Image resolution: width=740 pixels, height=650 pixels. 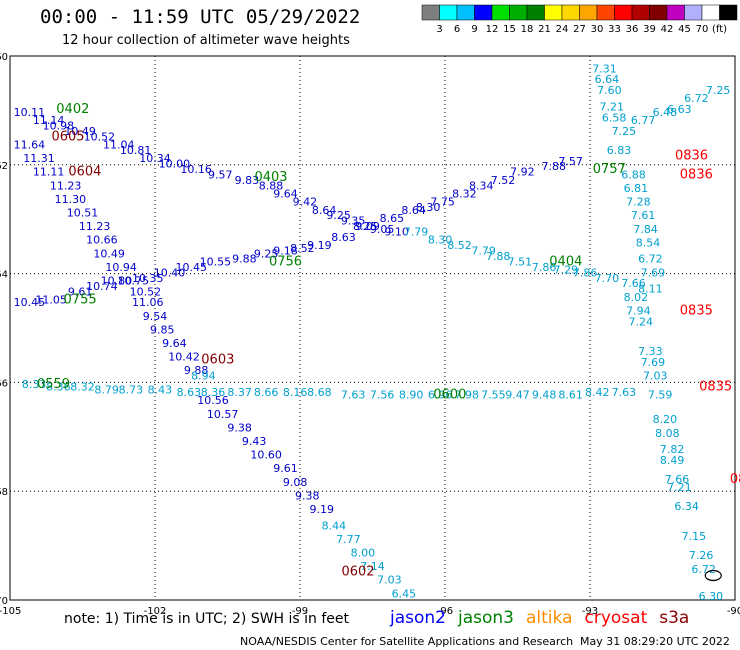 What do you see at coordinates (645, 229) in the screenshot?
I see `wave-height-label: 7.84` at bounding box center [645, 229].